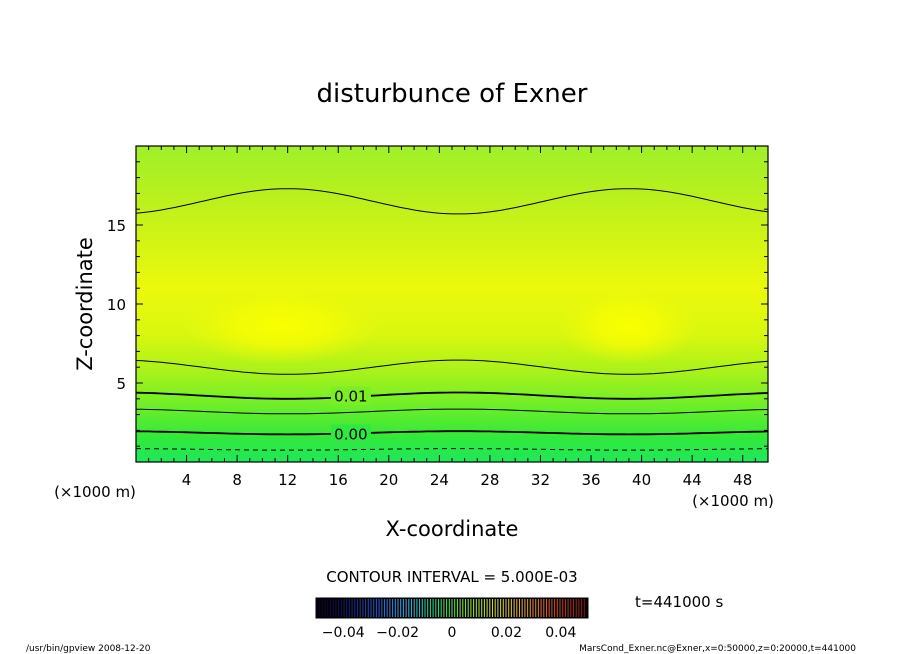  I want to click on x-tick-label: 4, so click(187, 480).